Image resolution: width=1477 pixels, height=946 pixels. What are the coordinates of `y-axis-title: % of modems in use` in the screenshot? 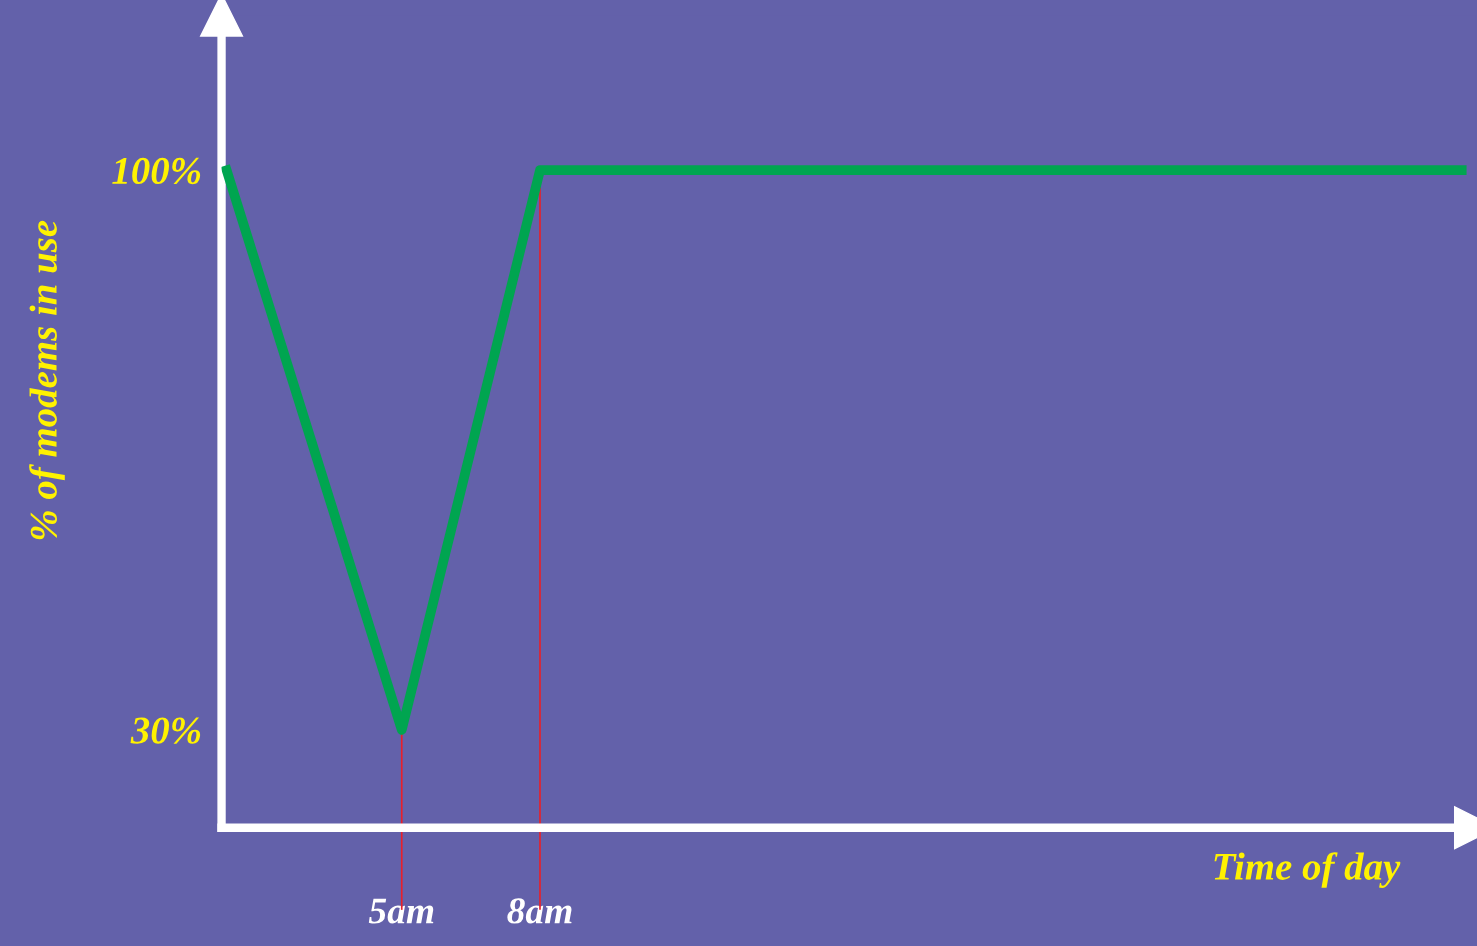 It's located at (47, 380).